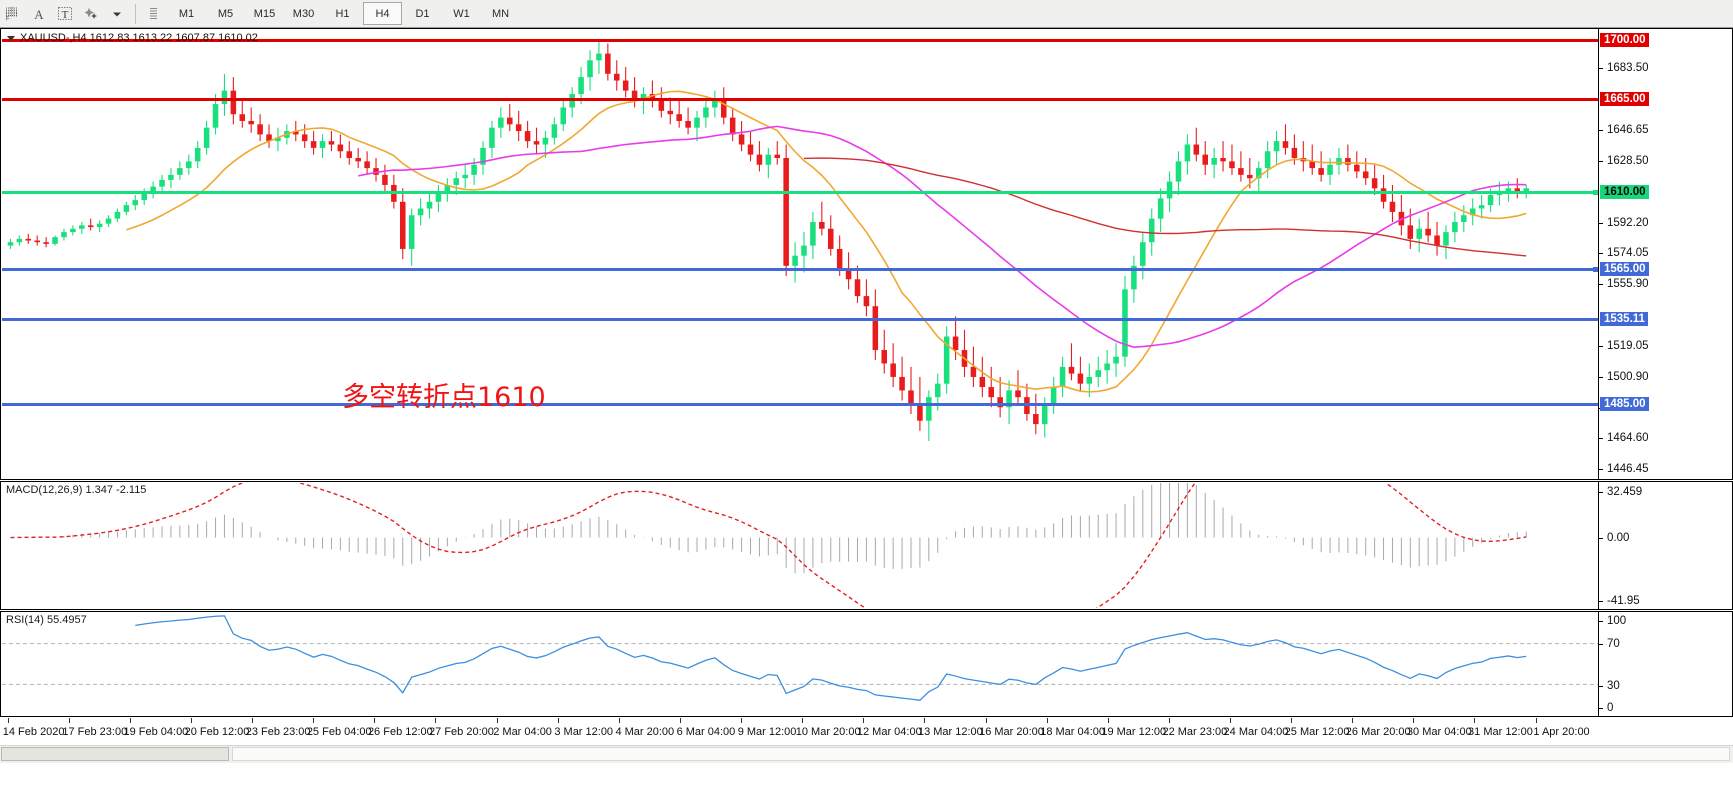  What do you see at coordinates (706, 732) in the screenshot?
I see `time-axis-label: 6 Mar 04:00` at bounding box center [706, 732].